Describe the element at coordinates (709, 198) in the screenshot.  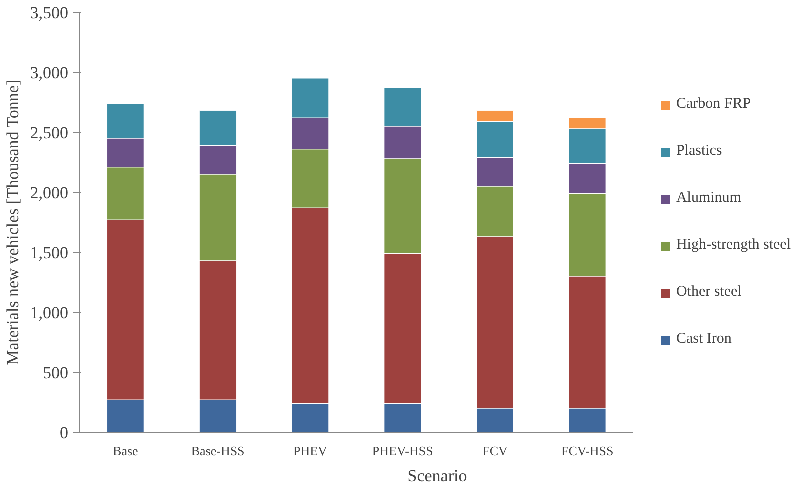
I see `legend-label: Aluminum` at that location.